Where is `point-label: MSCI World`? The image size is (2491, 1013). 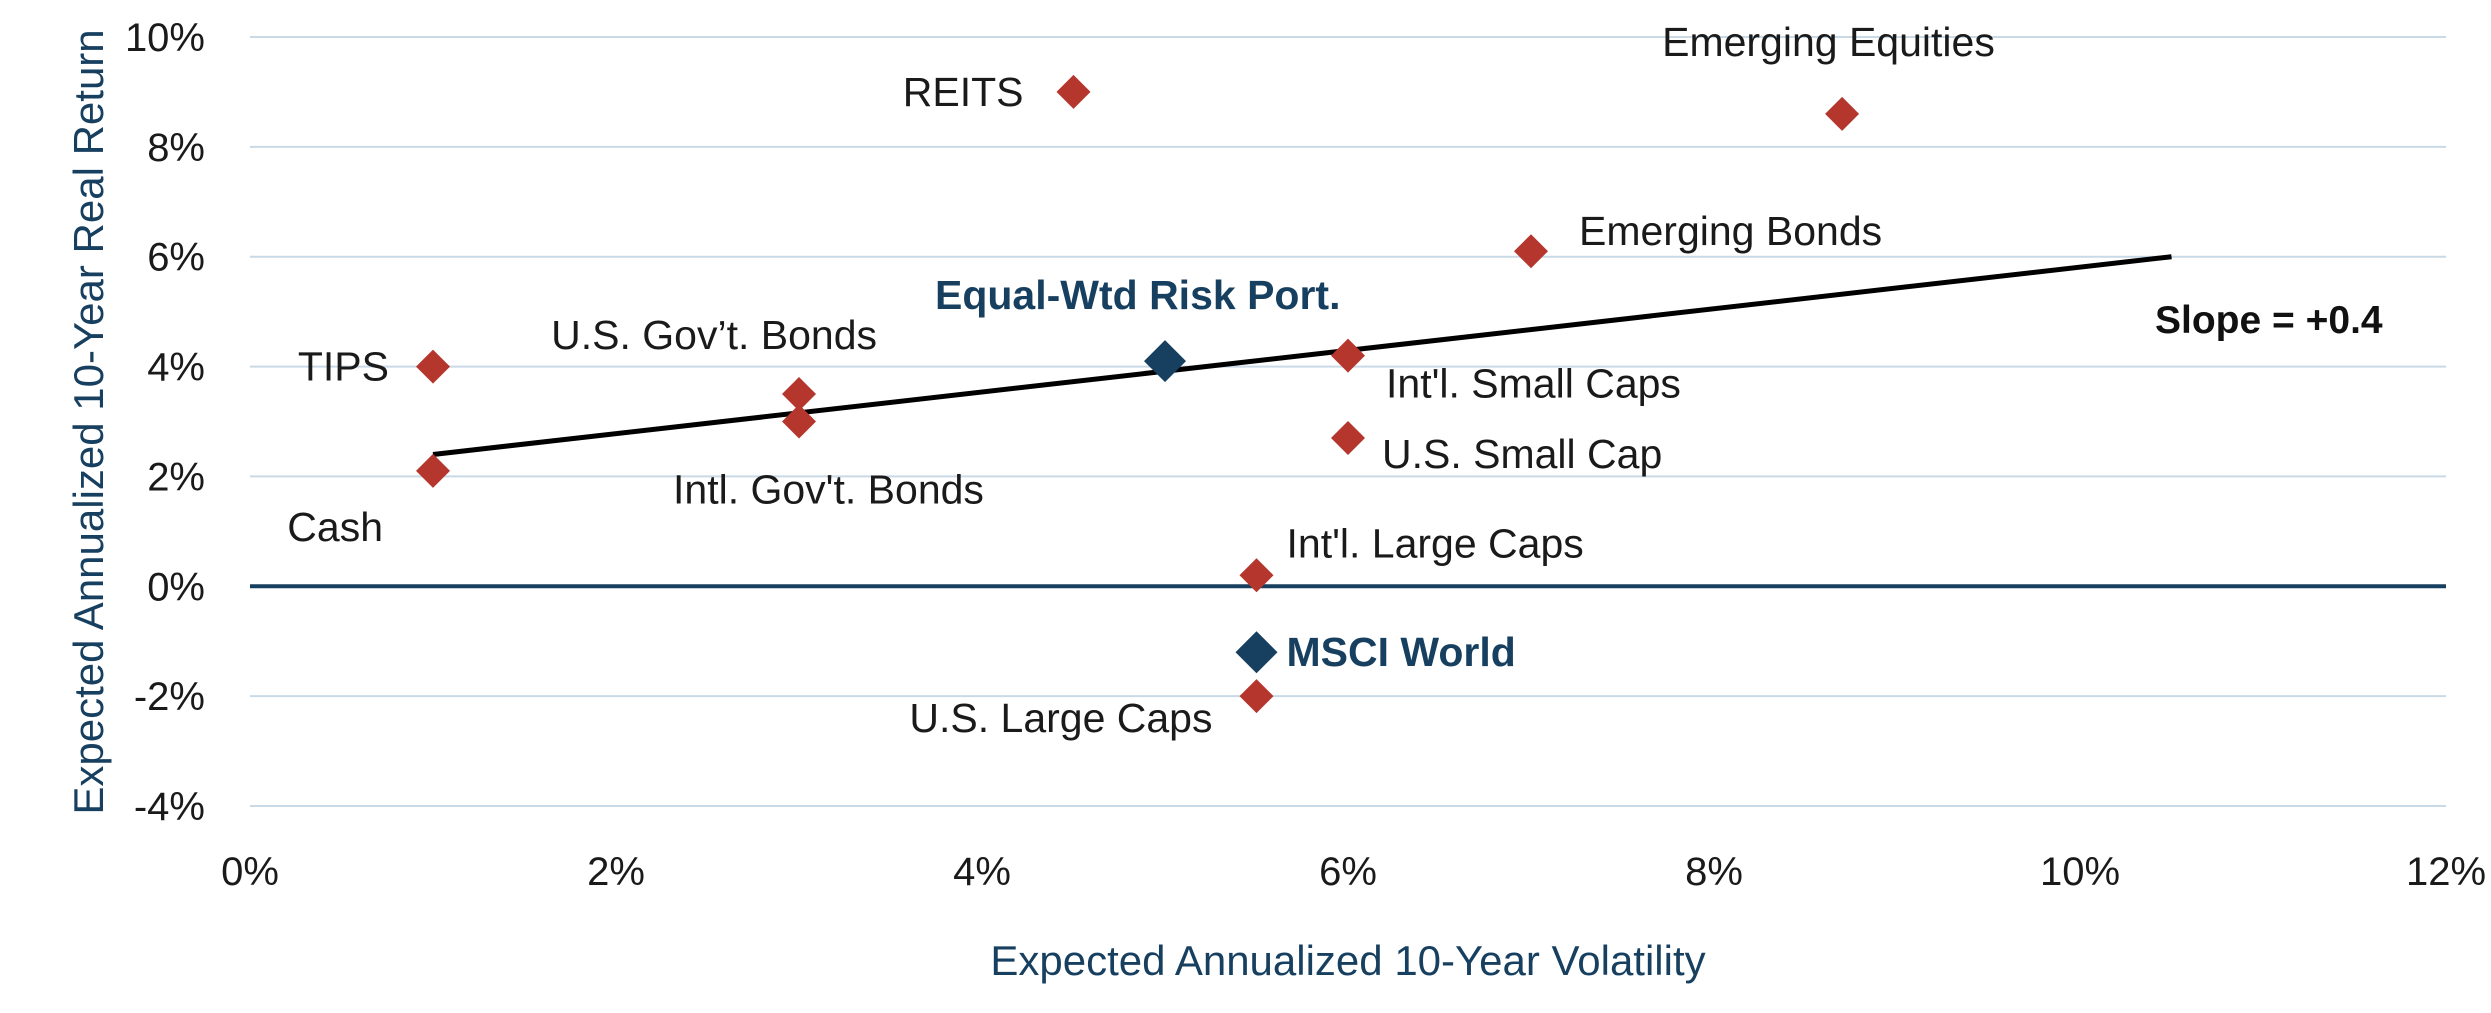 point-label: MSCI World is located at coordinates (1401, 652).